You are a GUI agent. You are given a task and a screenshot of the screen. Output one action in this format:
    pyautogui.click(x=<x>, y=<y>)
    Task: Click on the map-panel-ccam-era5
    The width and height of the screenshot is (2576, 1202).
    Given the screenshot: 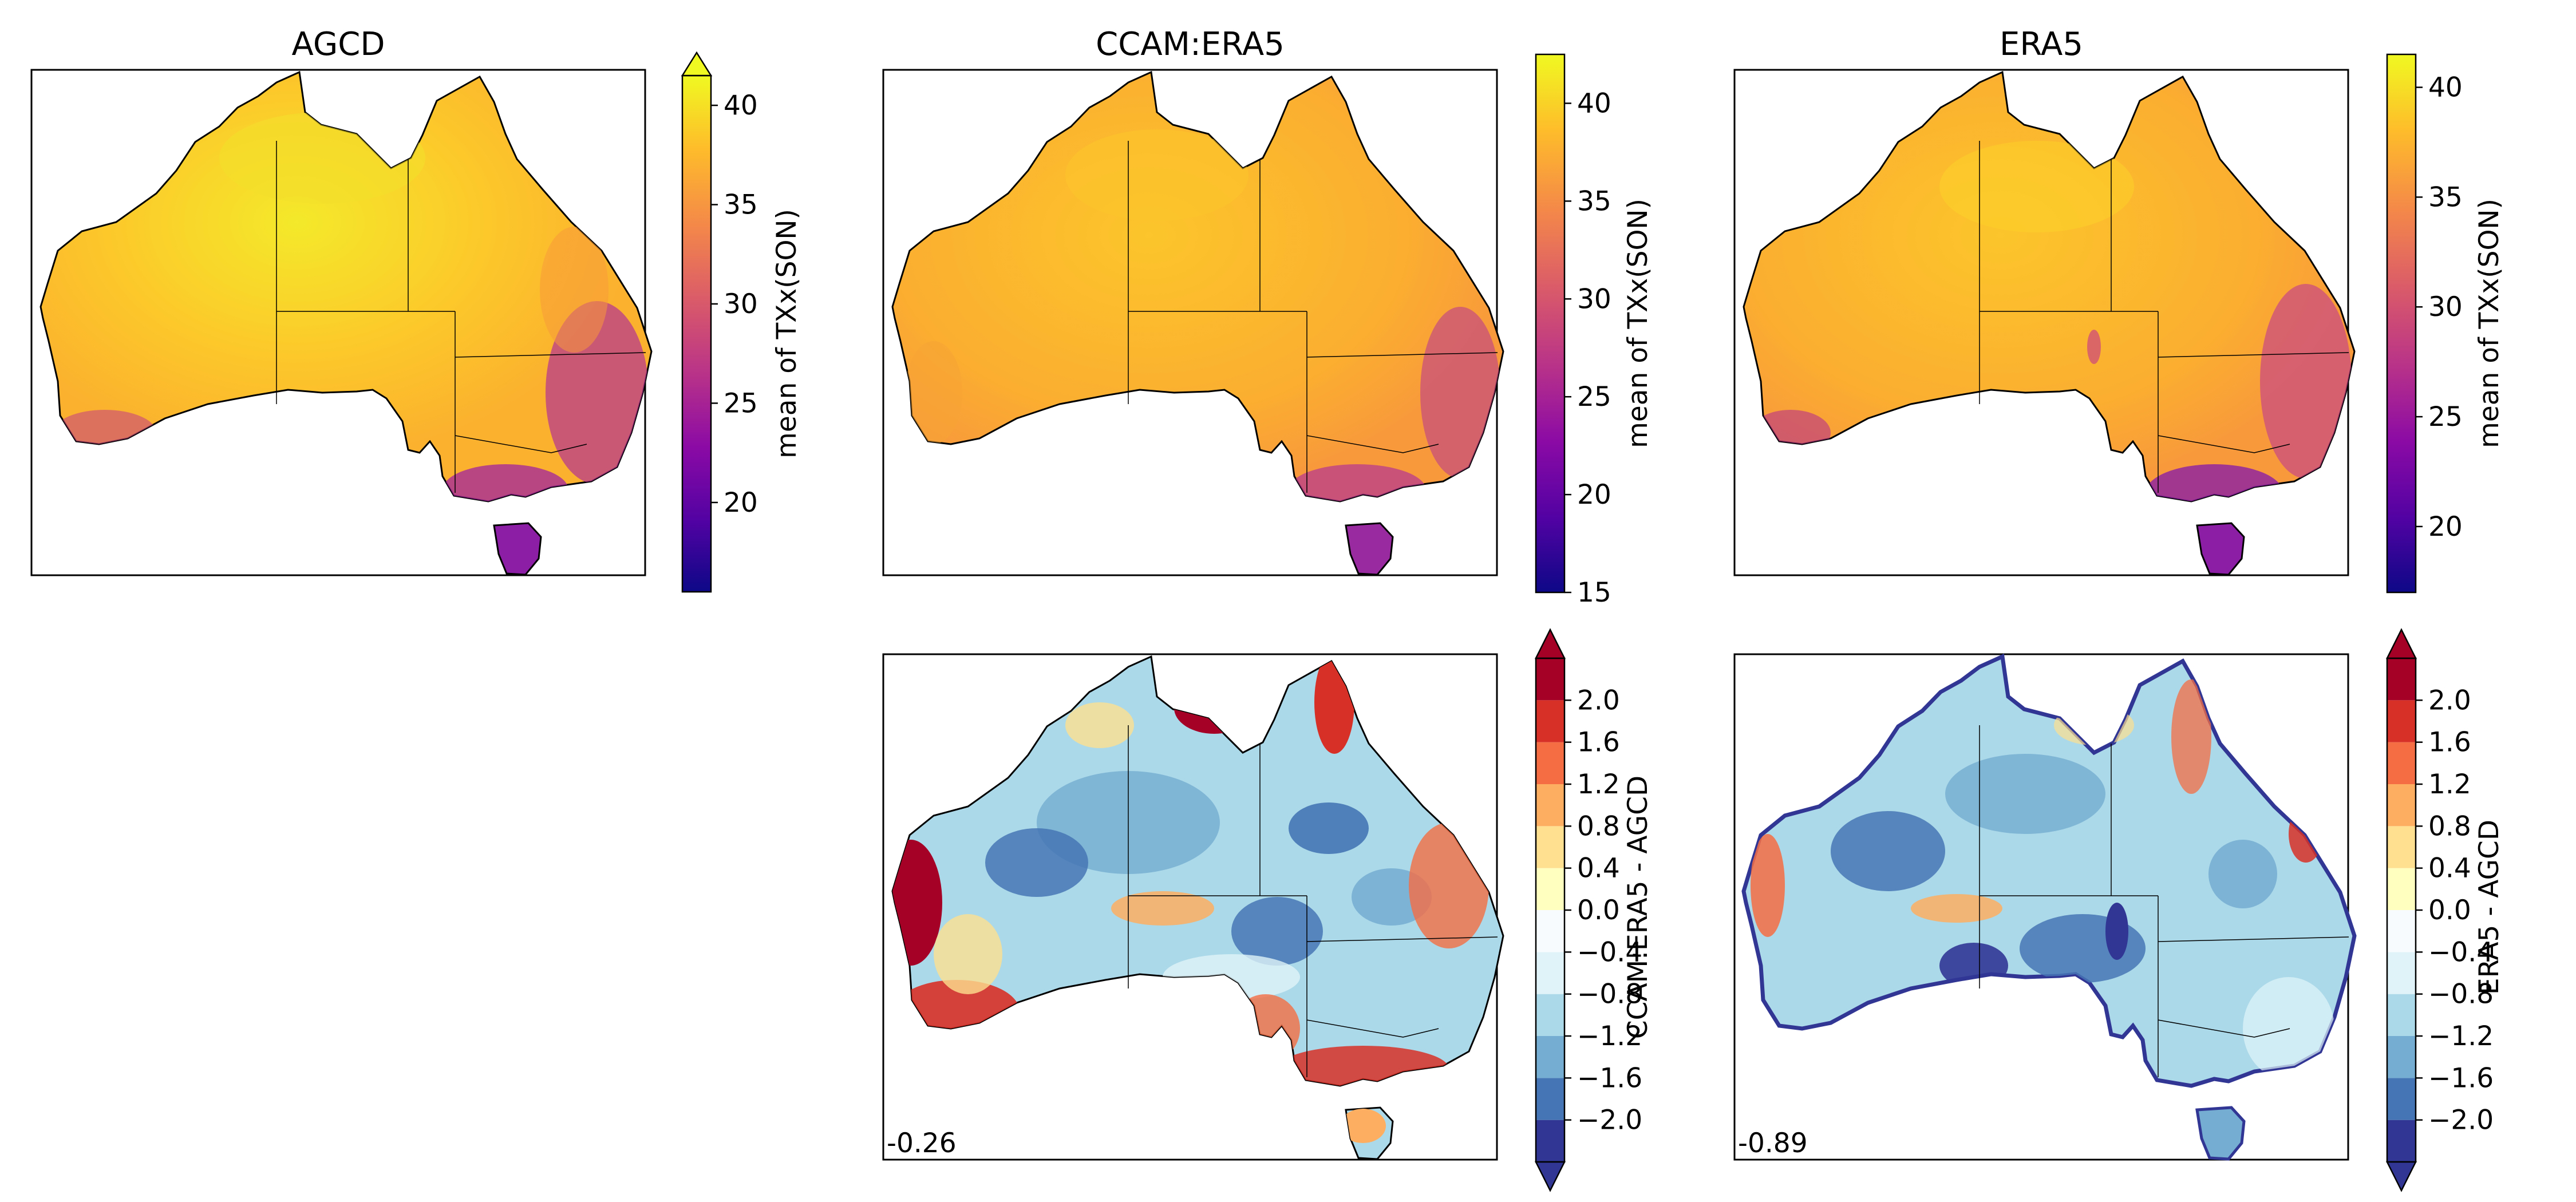 What is the action you would take?
    pyautogui.click(x=1193, y=322)
    